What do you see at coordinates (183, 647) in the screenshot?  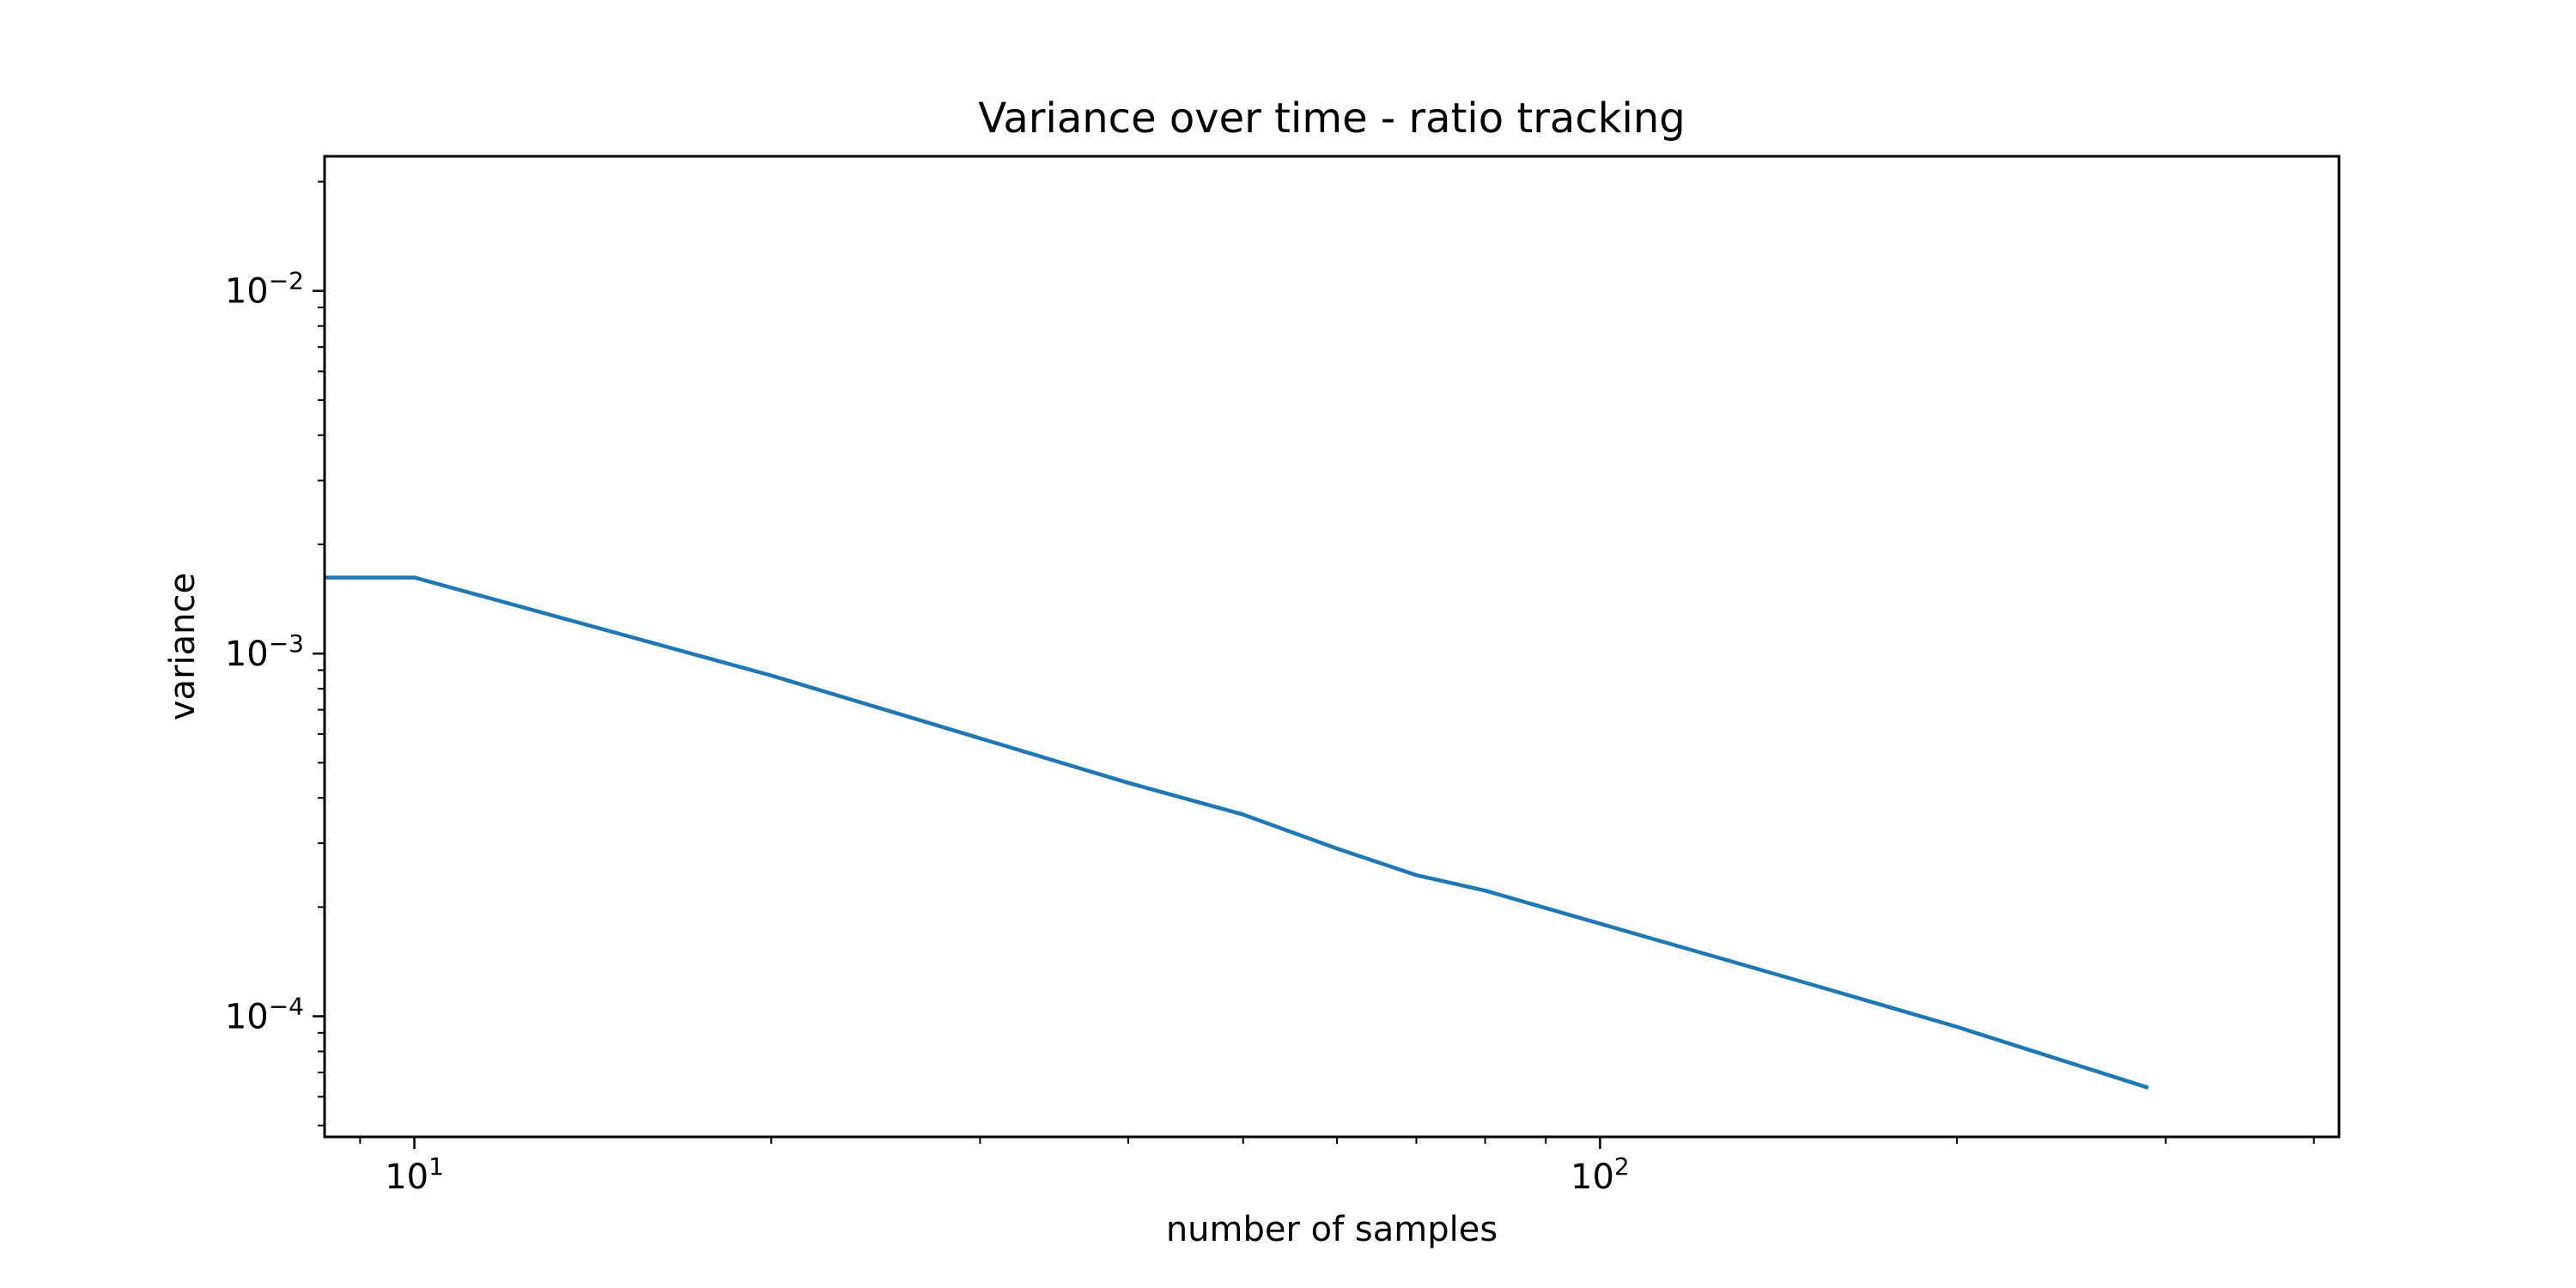 I see `y-axis-title: variance` at bounding box center [183, 647].